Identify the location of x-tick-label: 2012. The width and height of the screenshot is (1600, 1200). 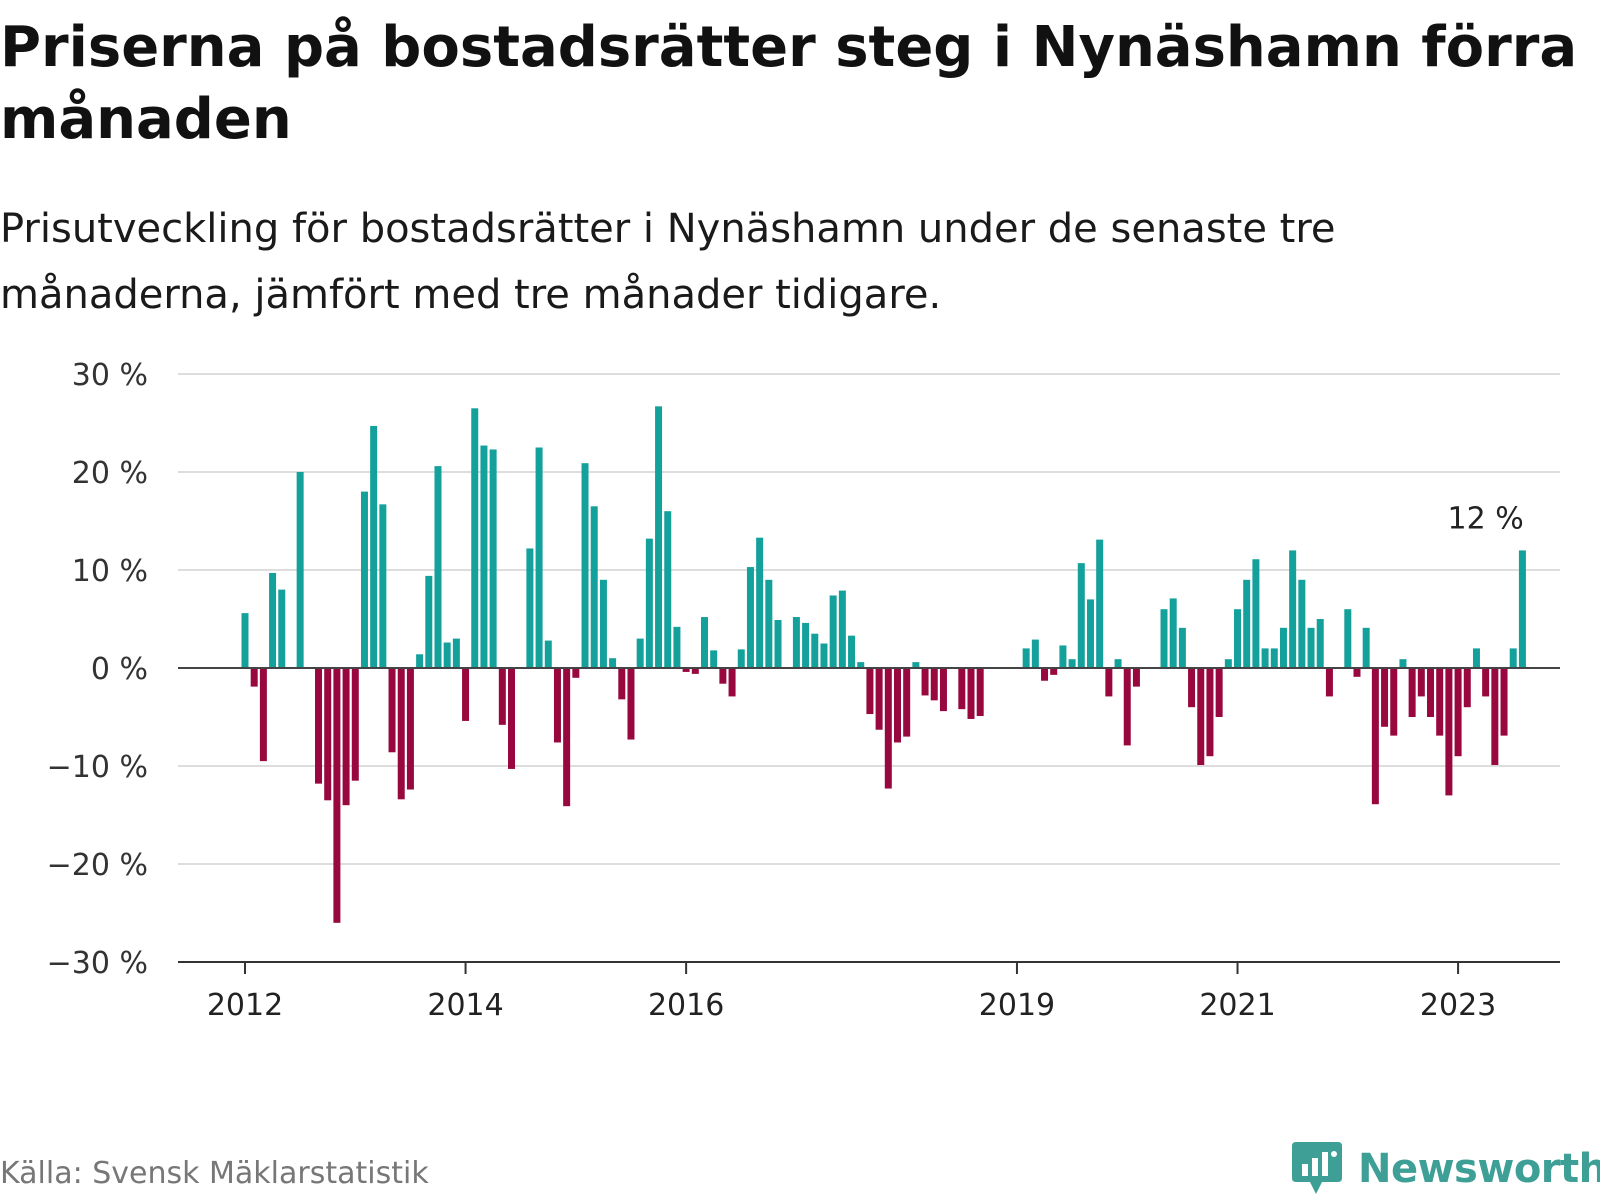
(245, 1005).